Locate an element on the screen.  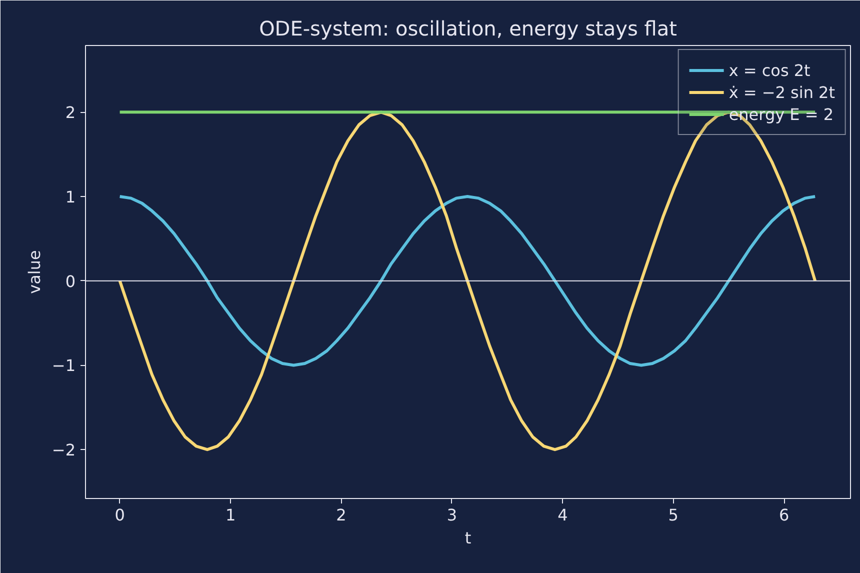
y-tick-label: −2 is located at coordinates (64, 450).